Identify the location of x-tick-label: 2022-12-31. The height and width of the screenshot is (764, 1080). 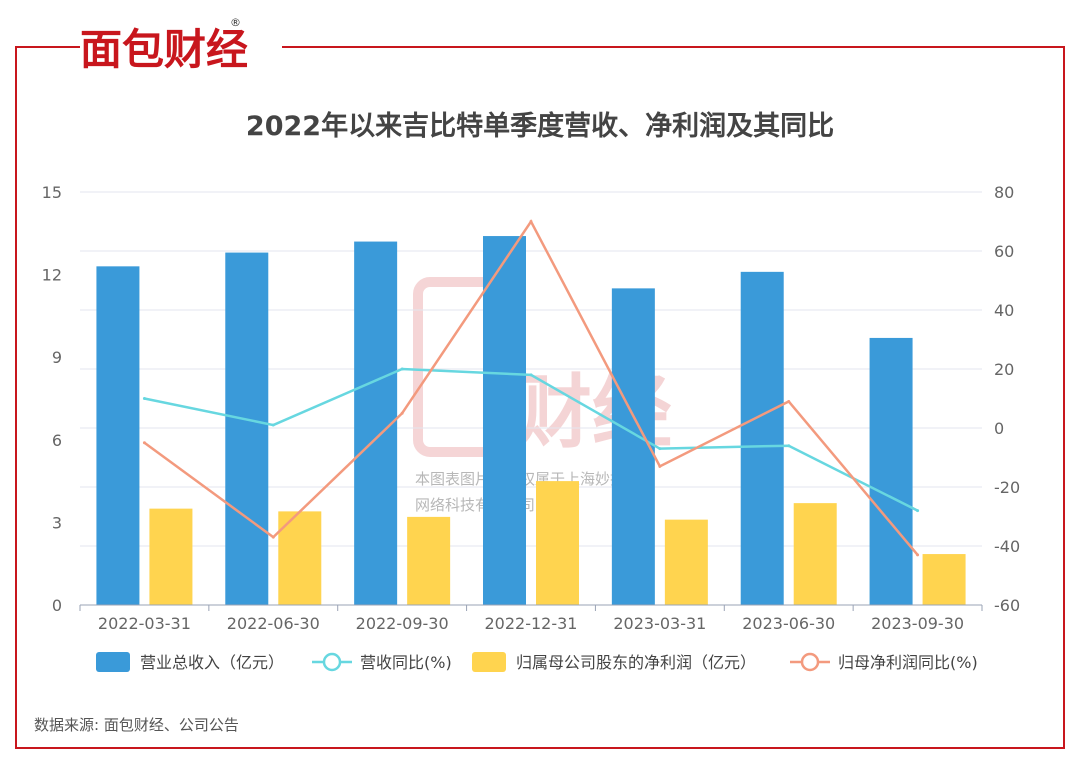
(531, 623).